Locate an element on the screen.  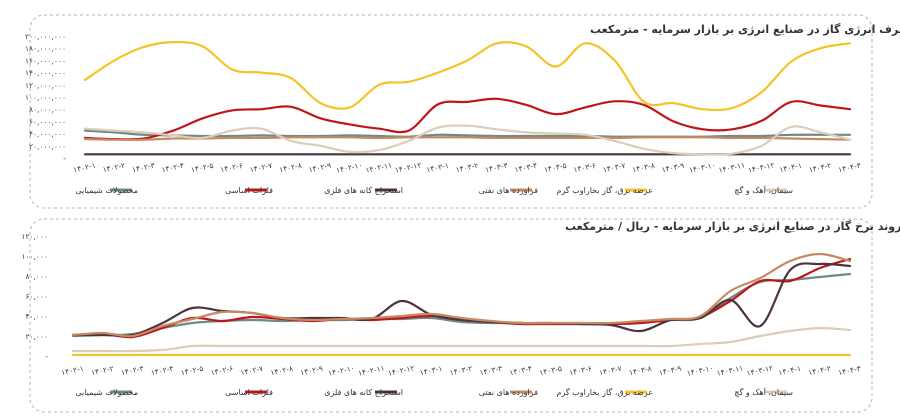
y-tick-label: ۱۴۰,۰۰۰,۰۰۰ is located at coordinates (45, 73).